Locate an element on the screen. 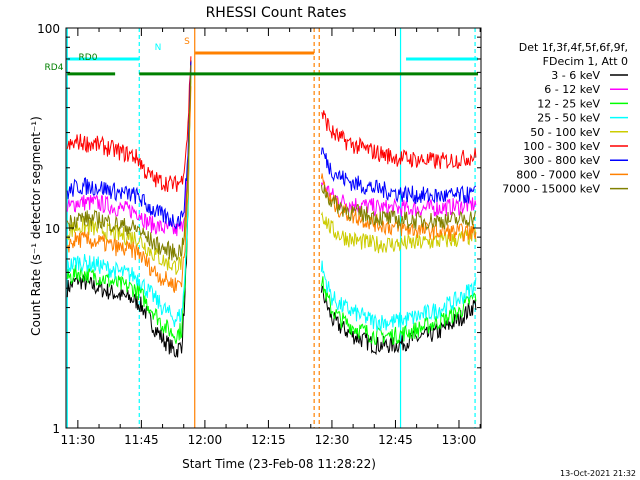 Image resolution: width=640 pixels, height=480 pixels. y-tick-label-2: 100 is located at coordinates (48, 29).